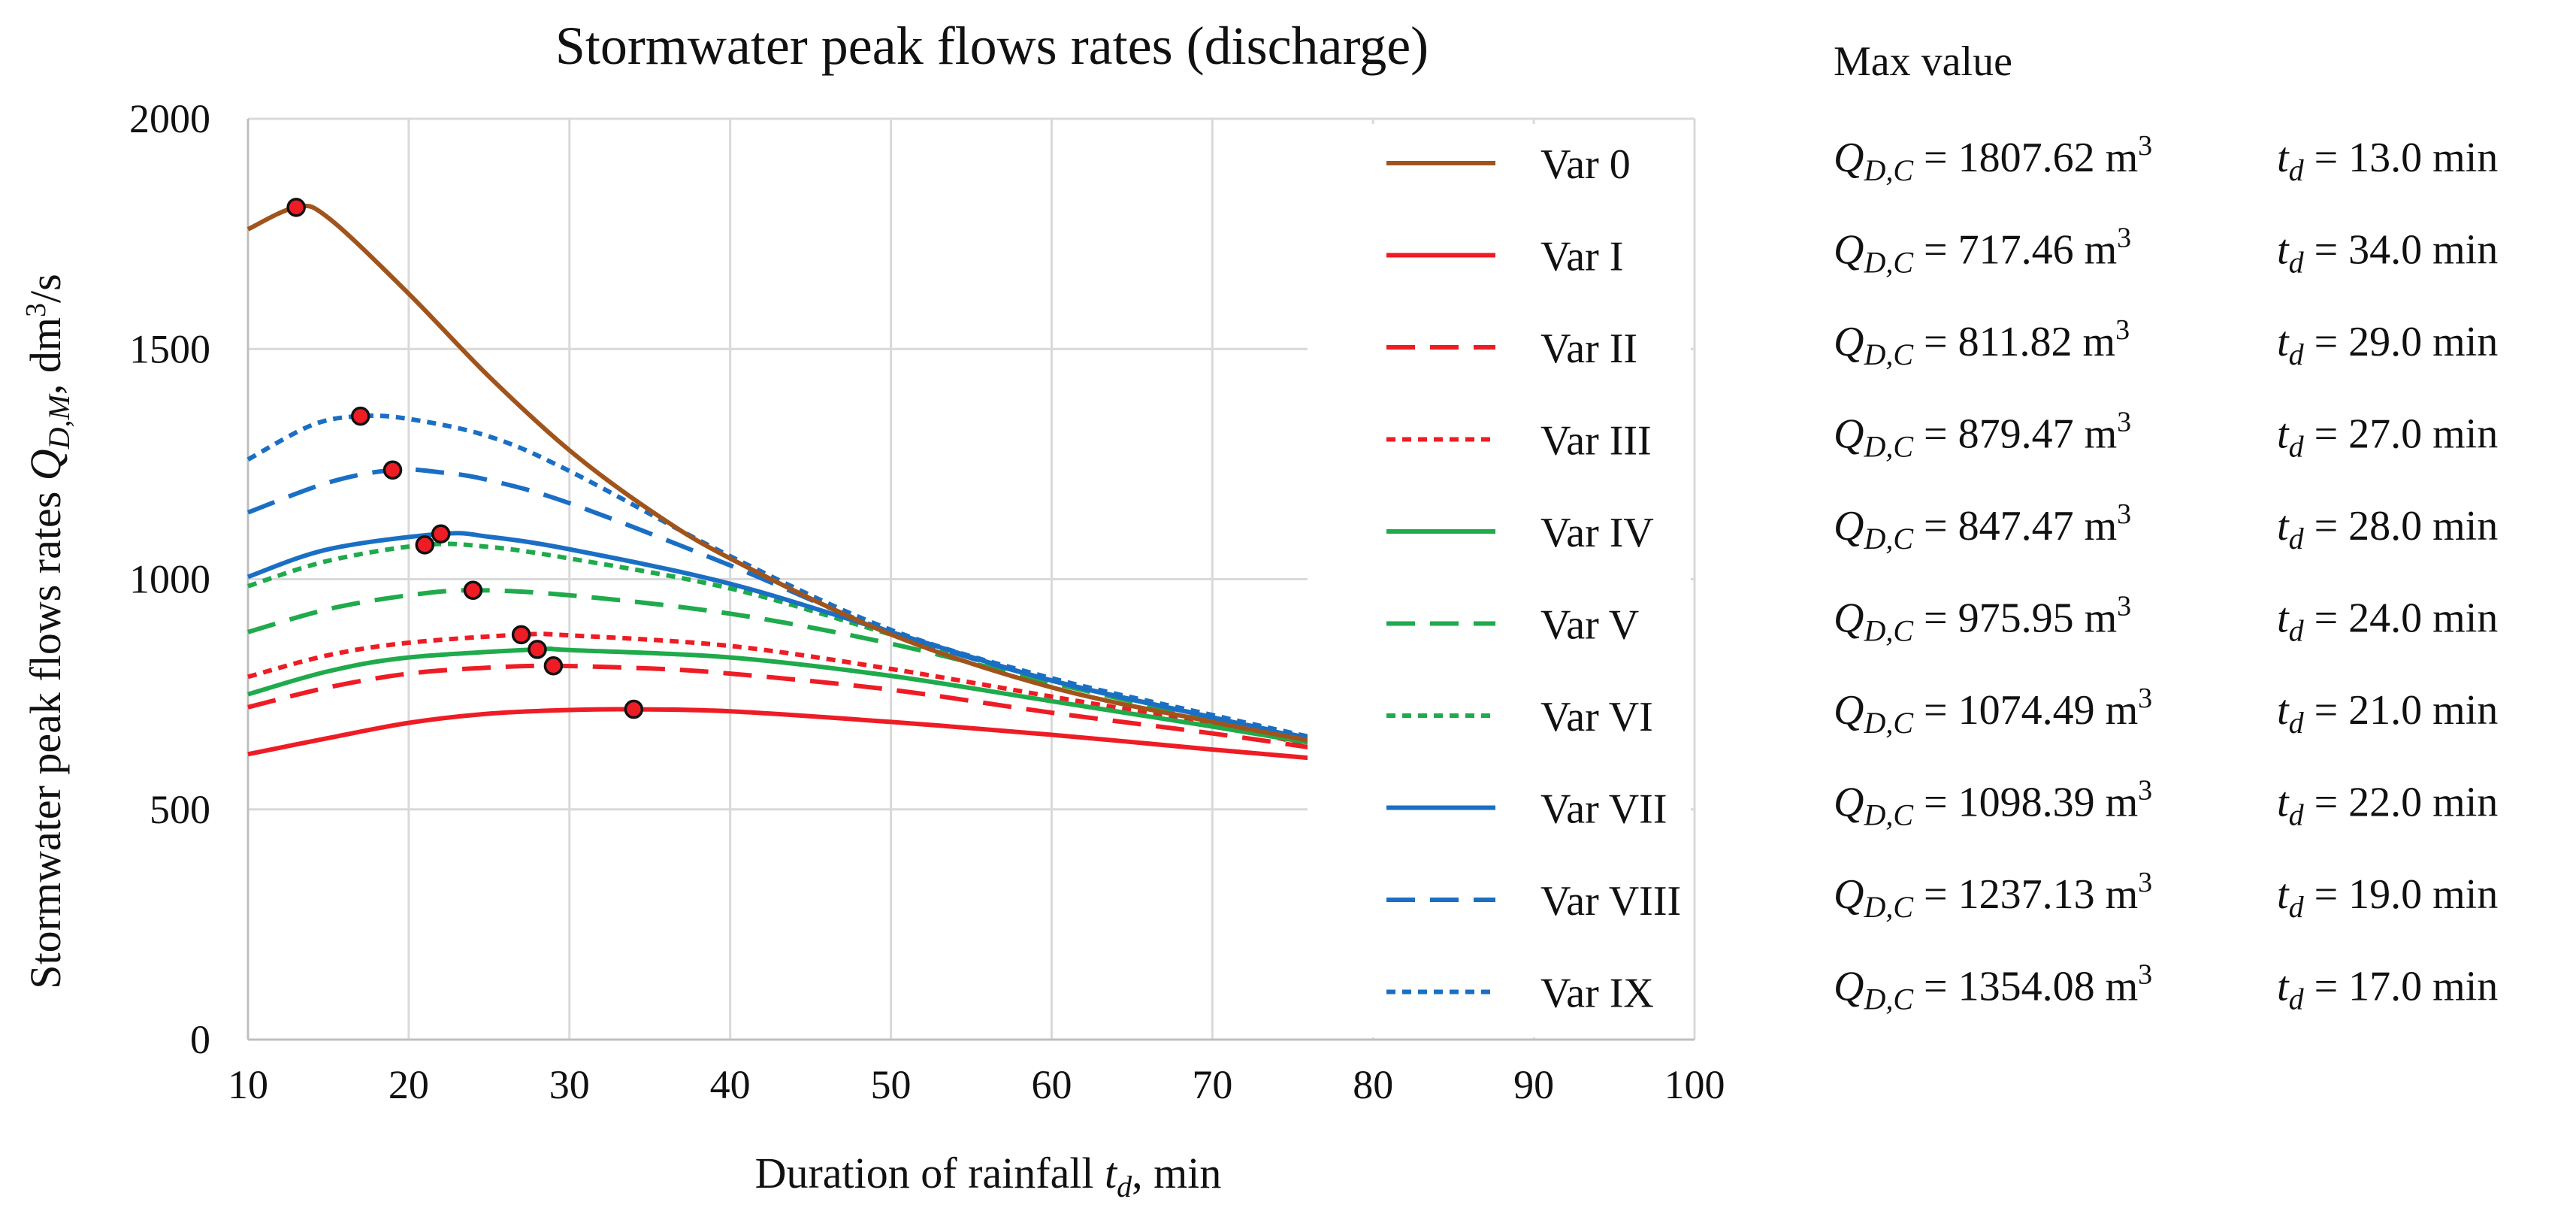 This screenshot has width=2576, height=1211. Describe the element at coordinates (1589, 348) in the screenshot. I see `legend-label: Var II` at that location.